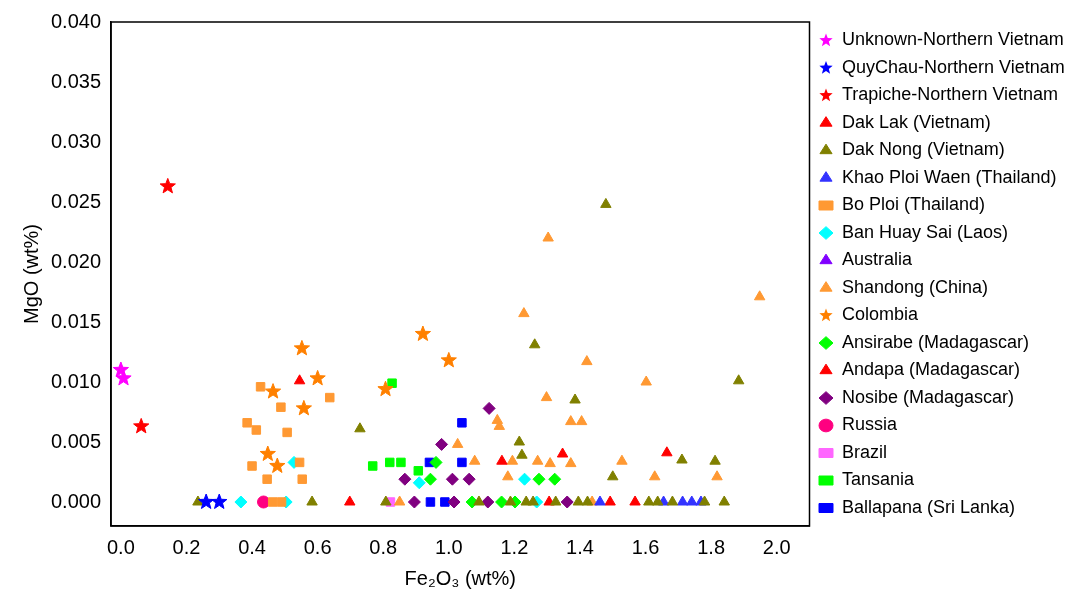 This screenshot has height=613, width=1084. I want to click on legend-label: Nosibe (Madagascar), so click(928, 396).